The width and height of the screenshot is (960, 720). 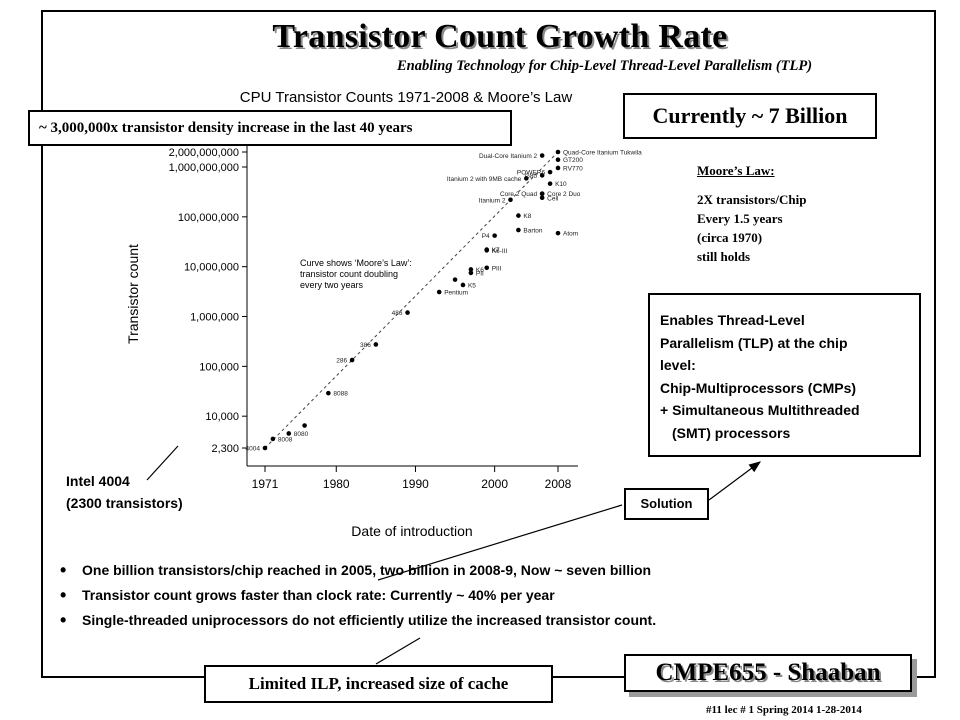 I want to click on point-label: Itanium 2, so click(x=492, y=200).